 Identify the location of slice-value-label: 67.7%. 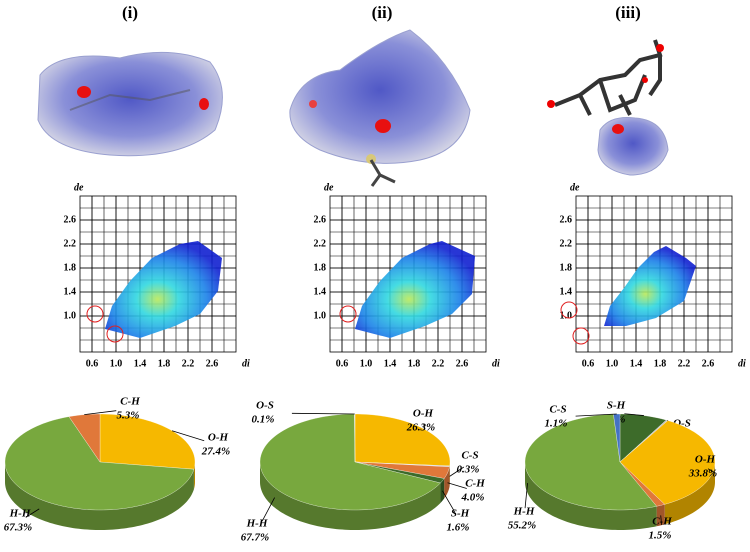
(255, 538).